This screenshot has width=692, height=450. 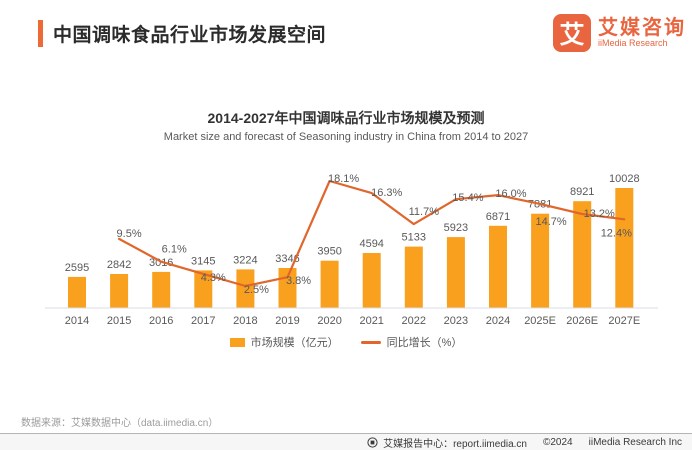 I want to click on bar-value-label: 2595, so click(x=77, y=268).